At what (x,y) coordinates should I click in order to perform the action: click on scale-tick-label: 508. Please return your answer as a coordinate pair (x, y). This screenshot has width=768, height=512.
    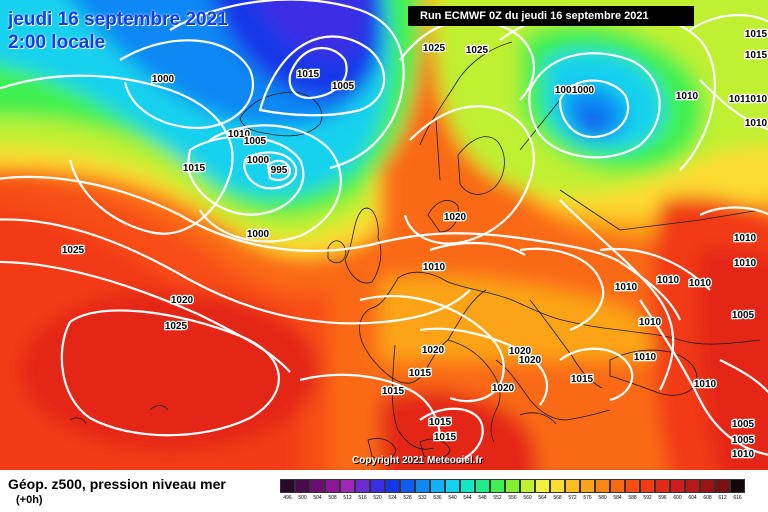
    Looking at the image, I should click on (332, 498).